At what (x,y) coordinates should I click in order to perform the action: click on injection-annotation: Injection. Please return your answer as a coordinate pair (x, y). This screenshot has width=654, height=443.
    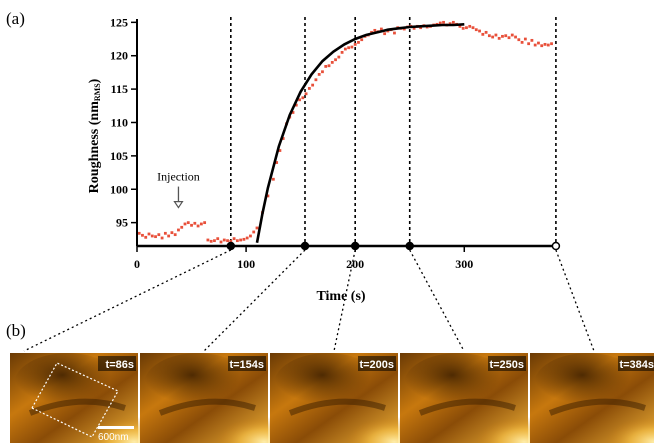
    Looking at the image, I should click on (178, 177).